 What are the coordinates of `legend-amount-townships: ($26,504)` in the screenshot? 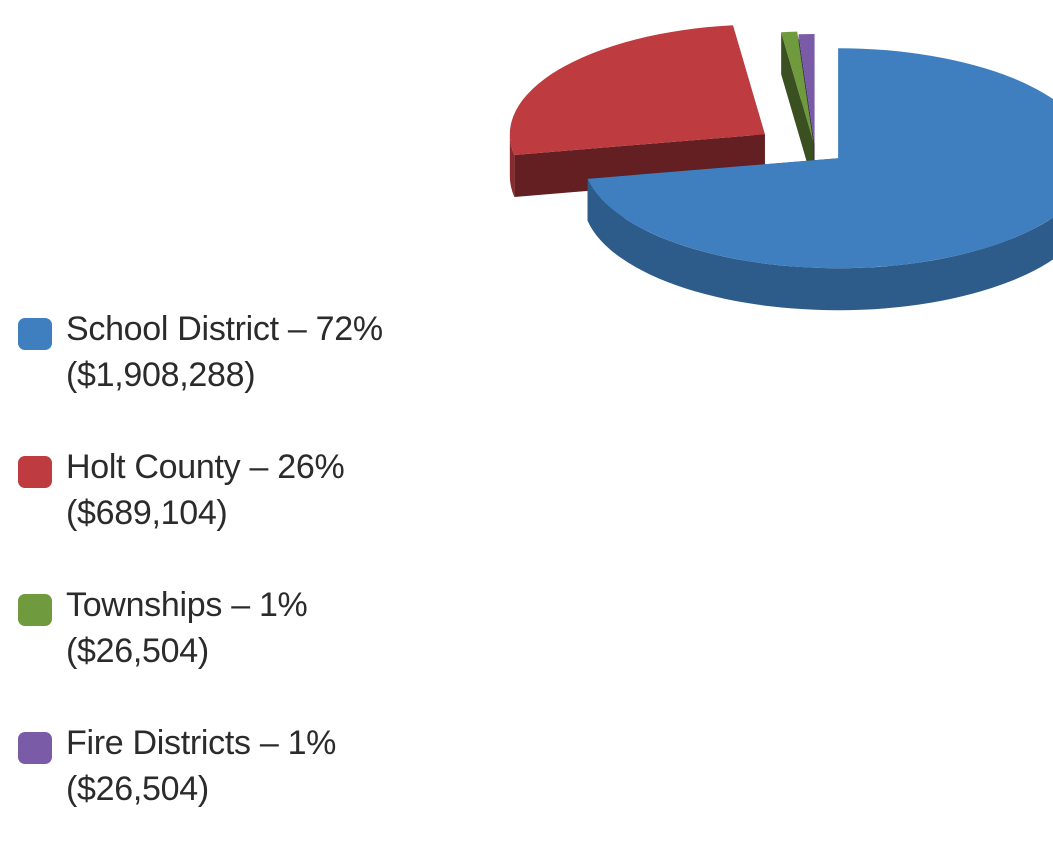 It's located at (137, 651).